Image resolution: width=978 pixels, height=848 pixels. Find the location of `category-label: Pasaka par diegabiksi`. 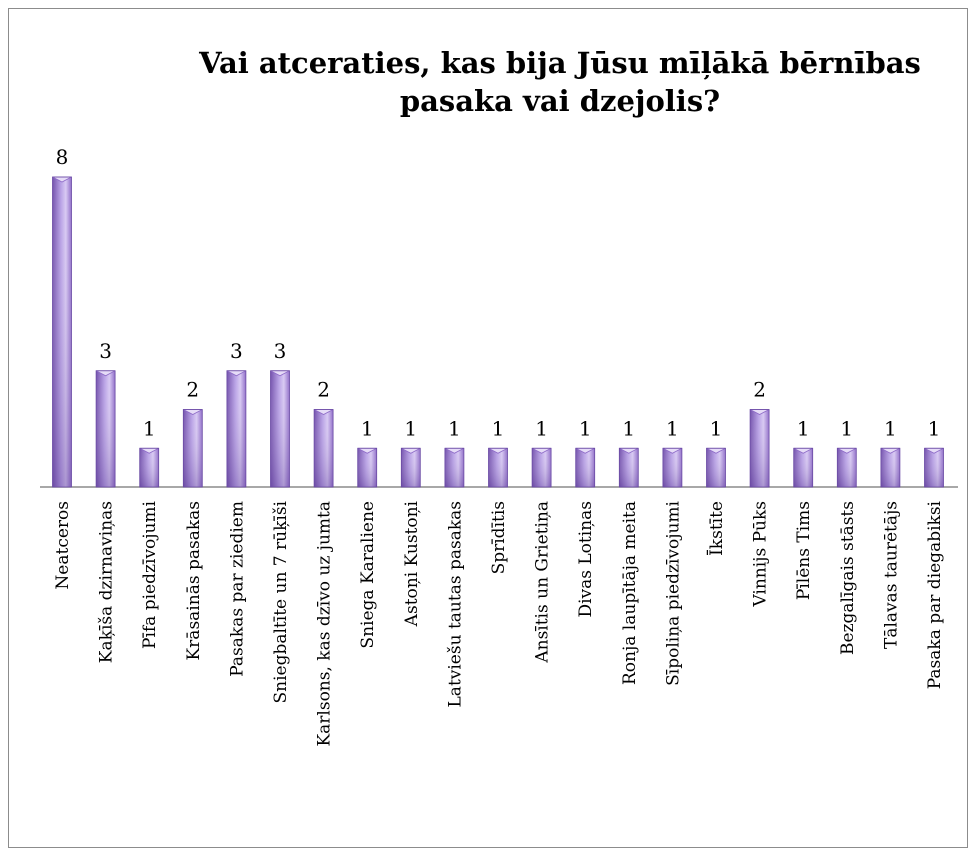

category-label: Pasaka par diegabiksi is located at coordinates (935, 594).